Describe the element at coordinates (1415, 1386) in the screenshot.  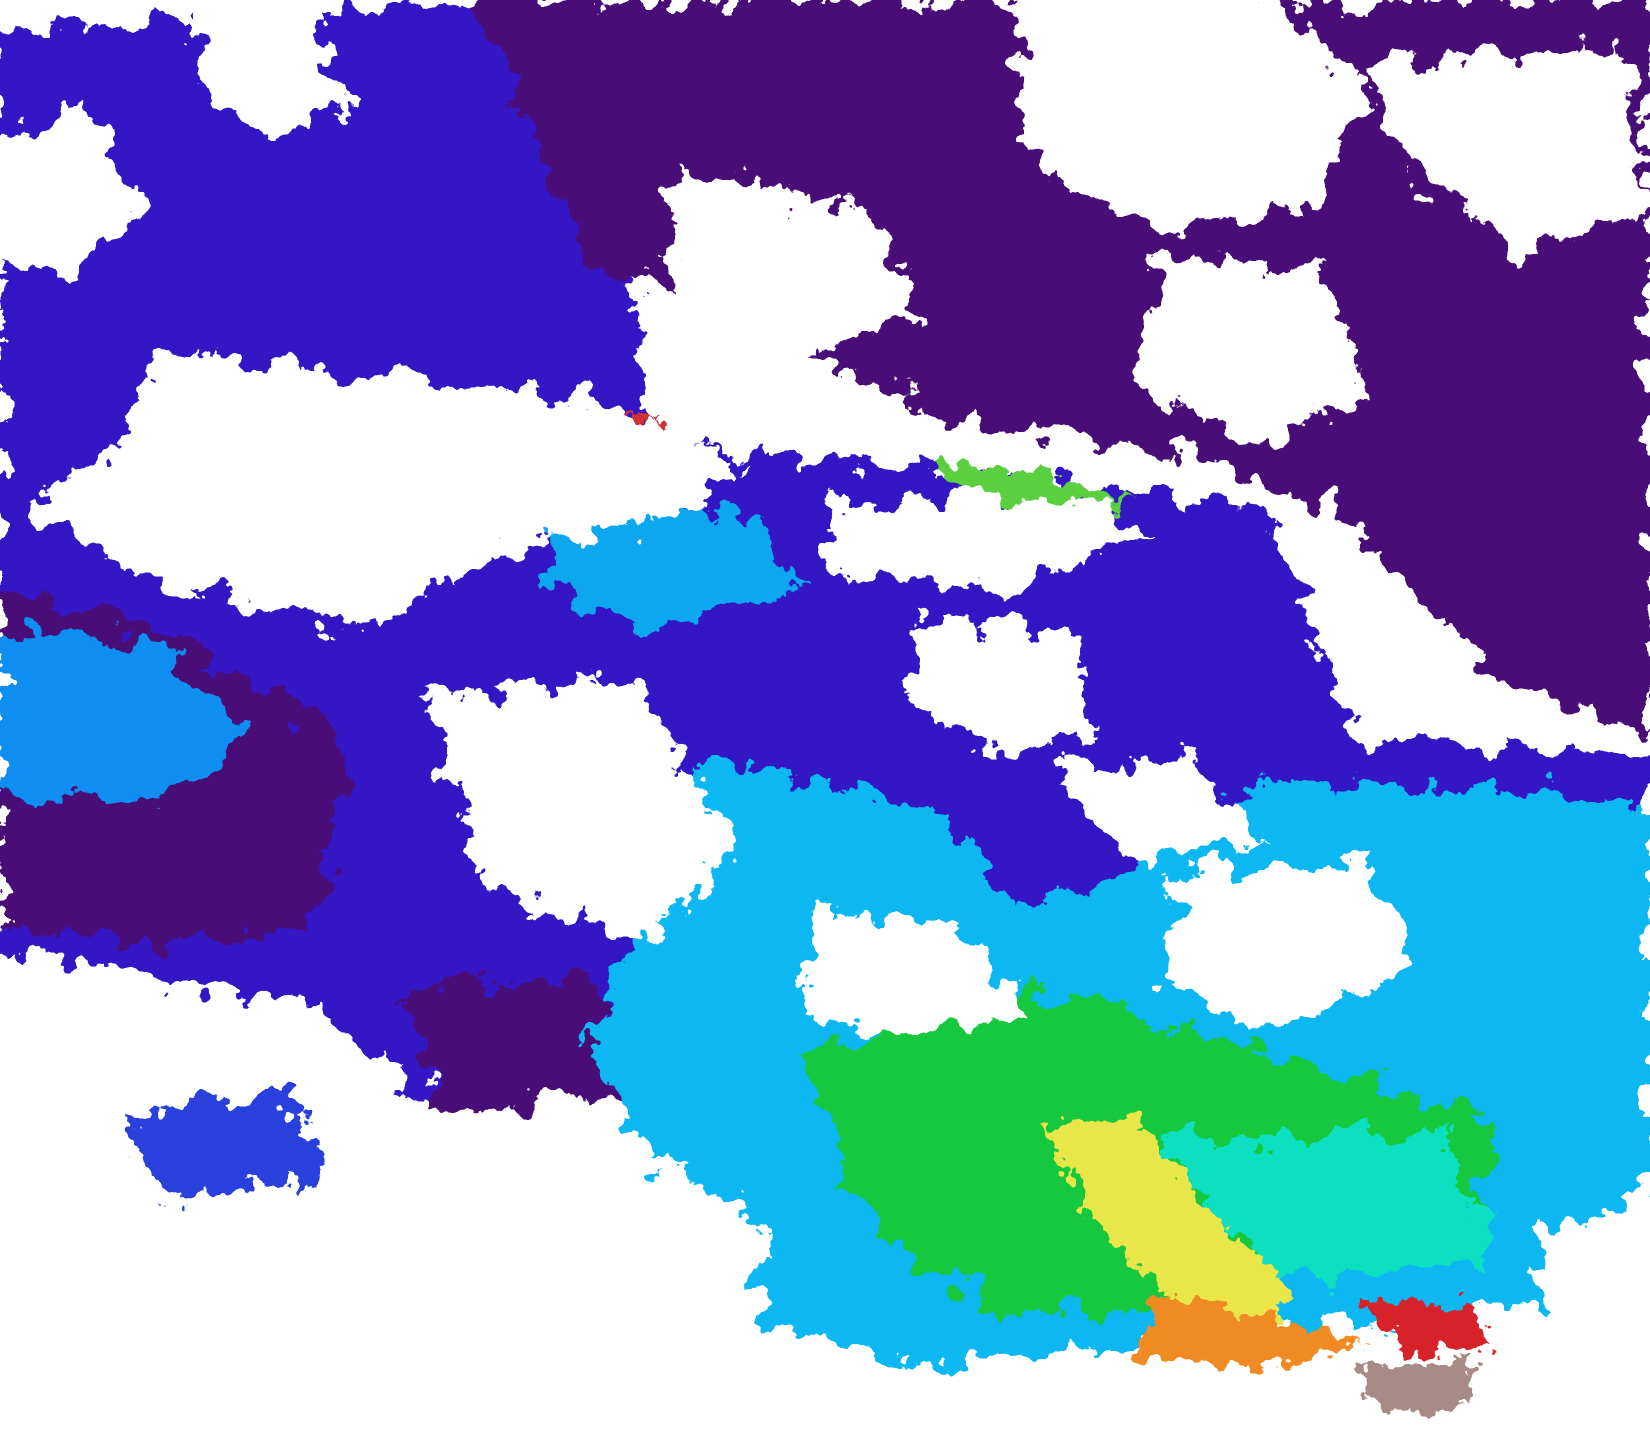
I see `land-region` at that location.